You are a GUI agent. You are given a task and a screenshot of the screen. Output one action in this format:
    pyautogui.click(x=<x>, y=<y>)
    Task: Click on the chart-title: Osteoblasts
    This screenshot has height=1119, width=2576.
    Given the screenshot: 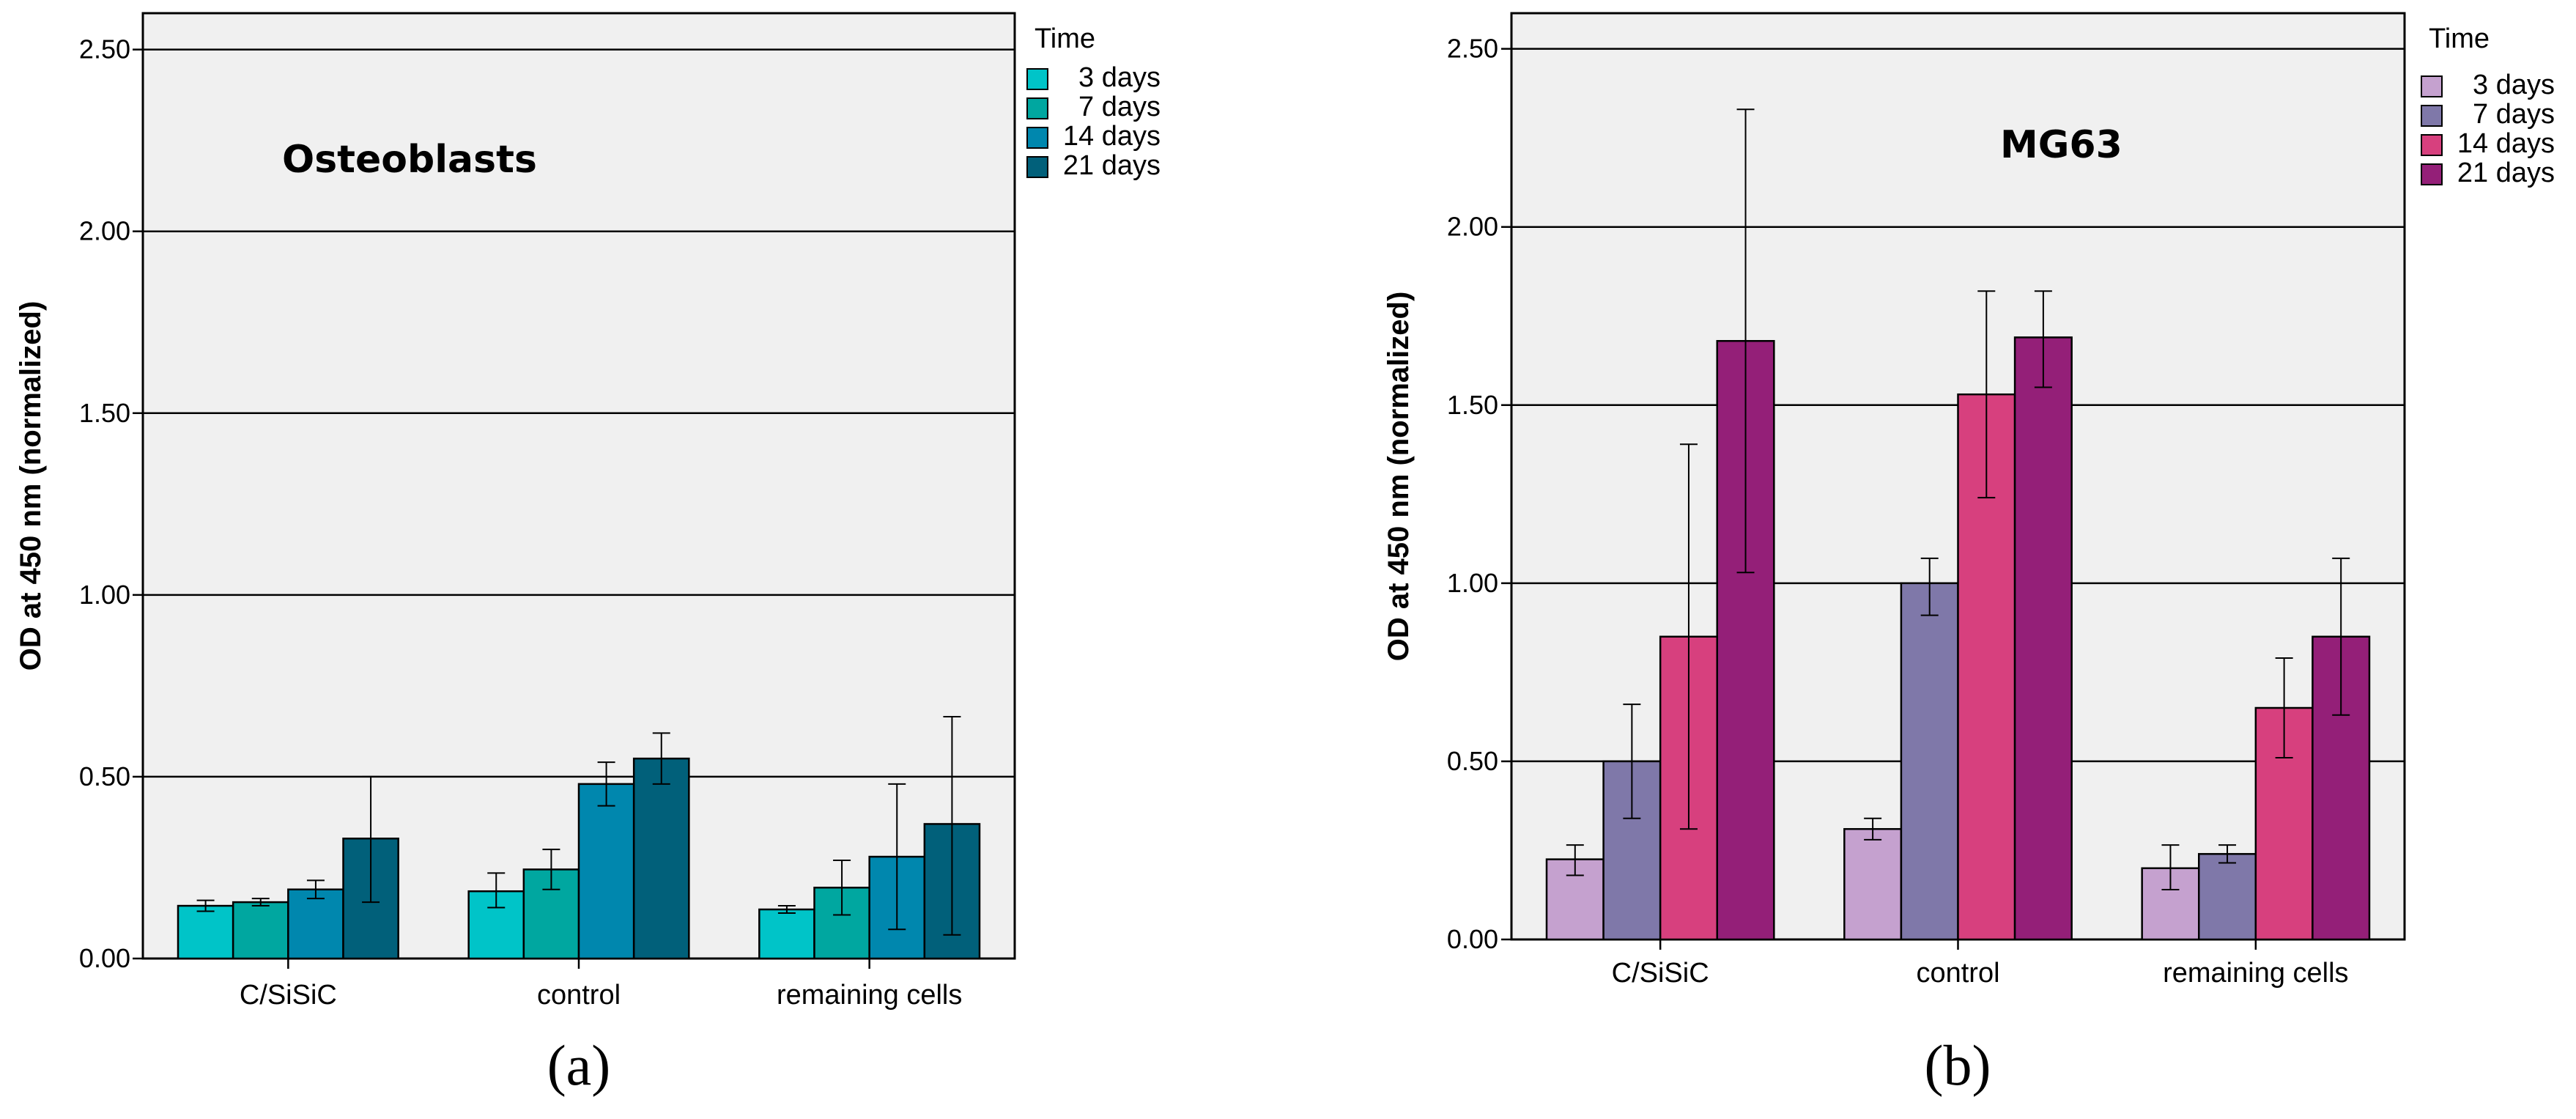 What is the action you would take?
    pyautogui.click(x=409, y=160)
    